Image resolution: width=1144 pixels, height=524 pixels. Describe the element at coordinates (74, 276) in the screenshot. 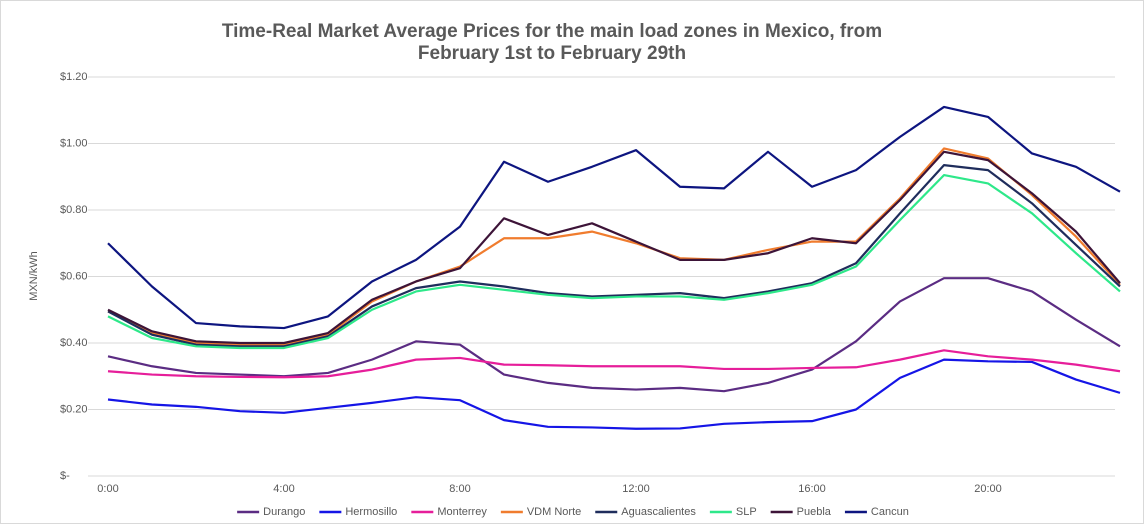

I see `y-tick-label: $0.60` at that location.